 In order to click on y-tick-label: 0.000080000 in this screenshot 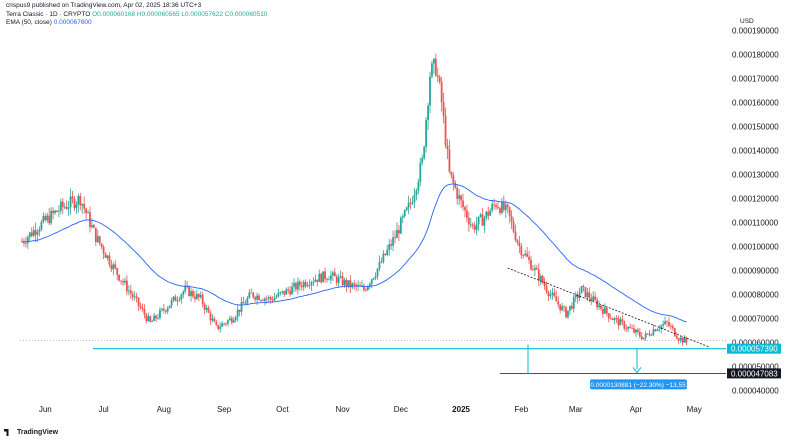, I will do `click(755, 294)`.